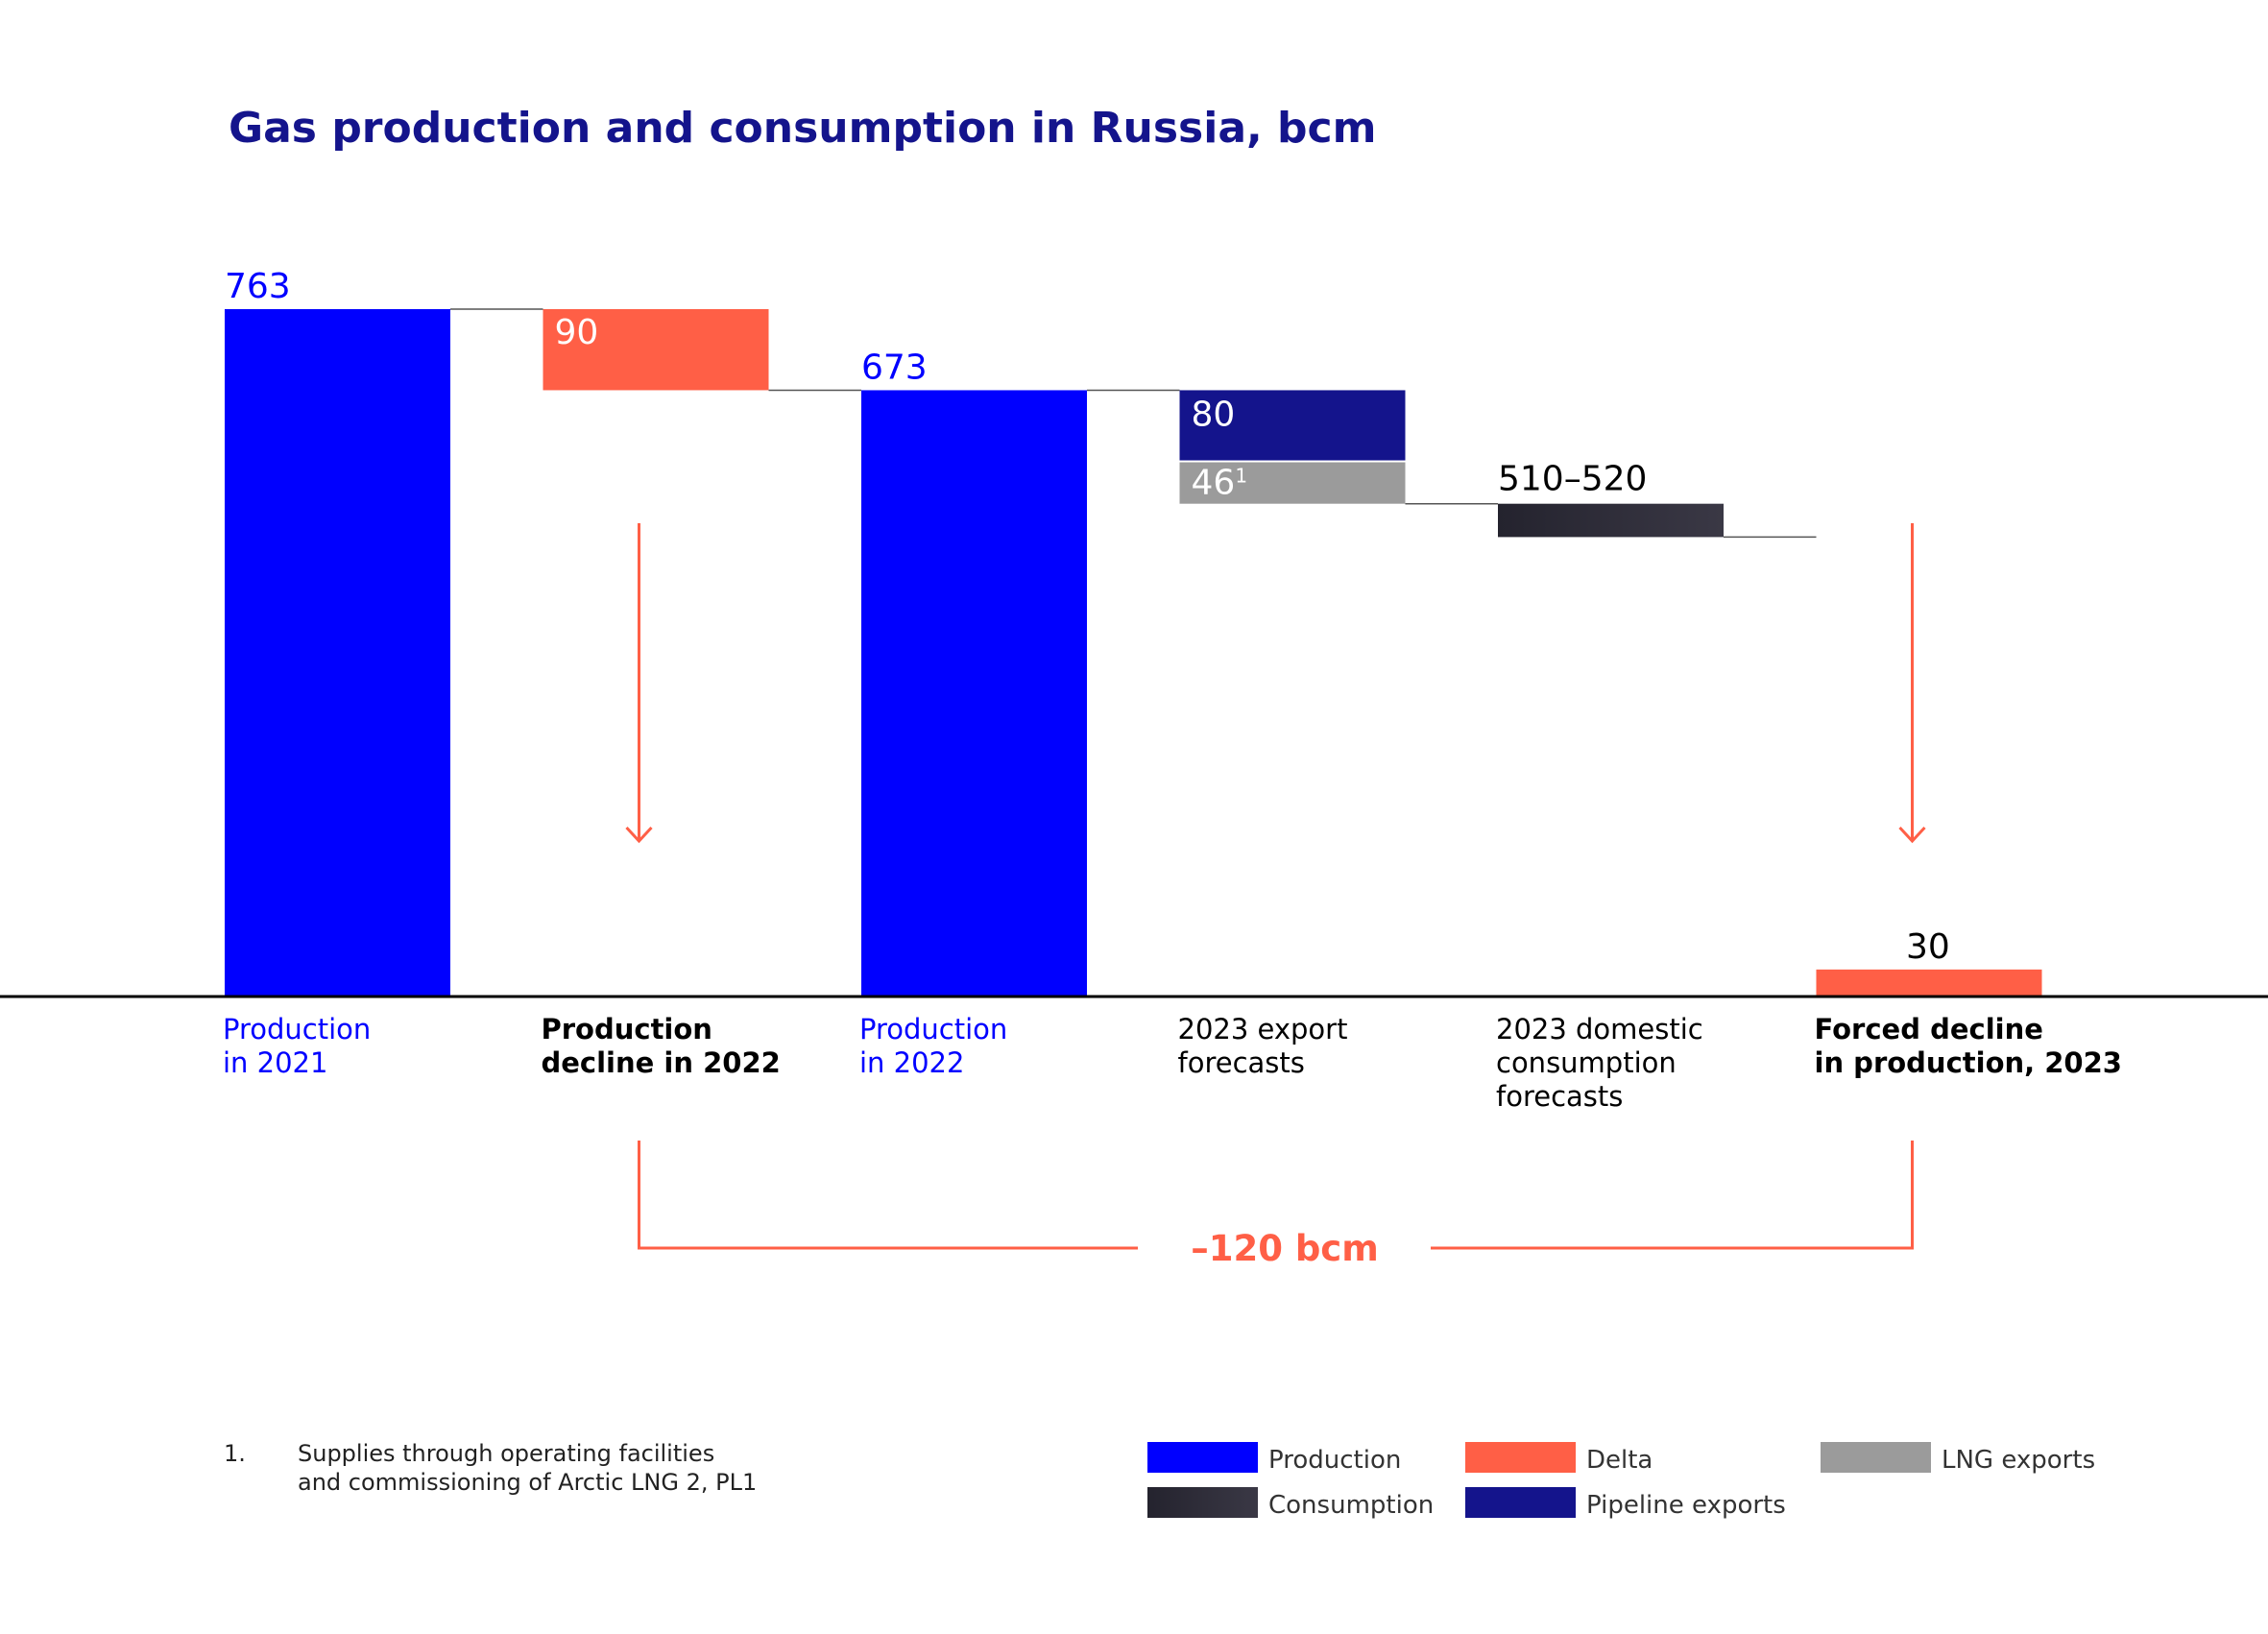 The height and width of the screenshot is (1634, 2268). I want to click on category-label-line: in 2021, so click(275, 1062).